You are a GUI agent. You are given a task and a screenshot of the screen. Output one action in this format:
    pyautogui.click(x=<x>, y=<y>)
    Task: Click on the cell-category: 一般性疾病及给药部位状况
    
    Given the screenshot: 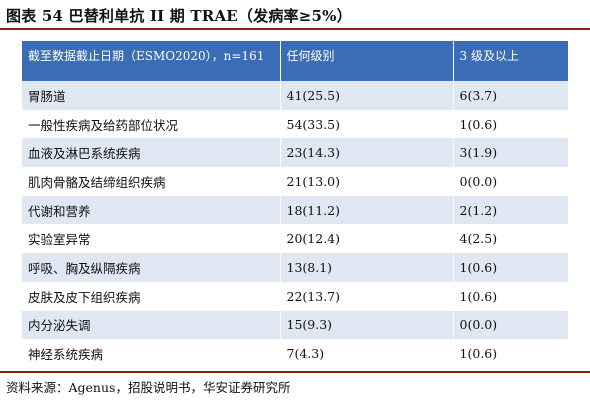 What is the action you would take?
    pyautogui.click(x=151, y=124)
    